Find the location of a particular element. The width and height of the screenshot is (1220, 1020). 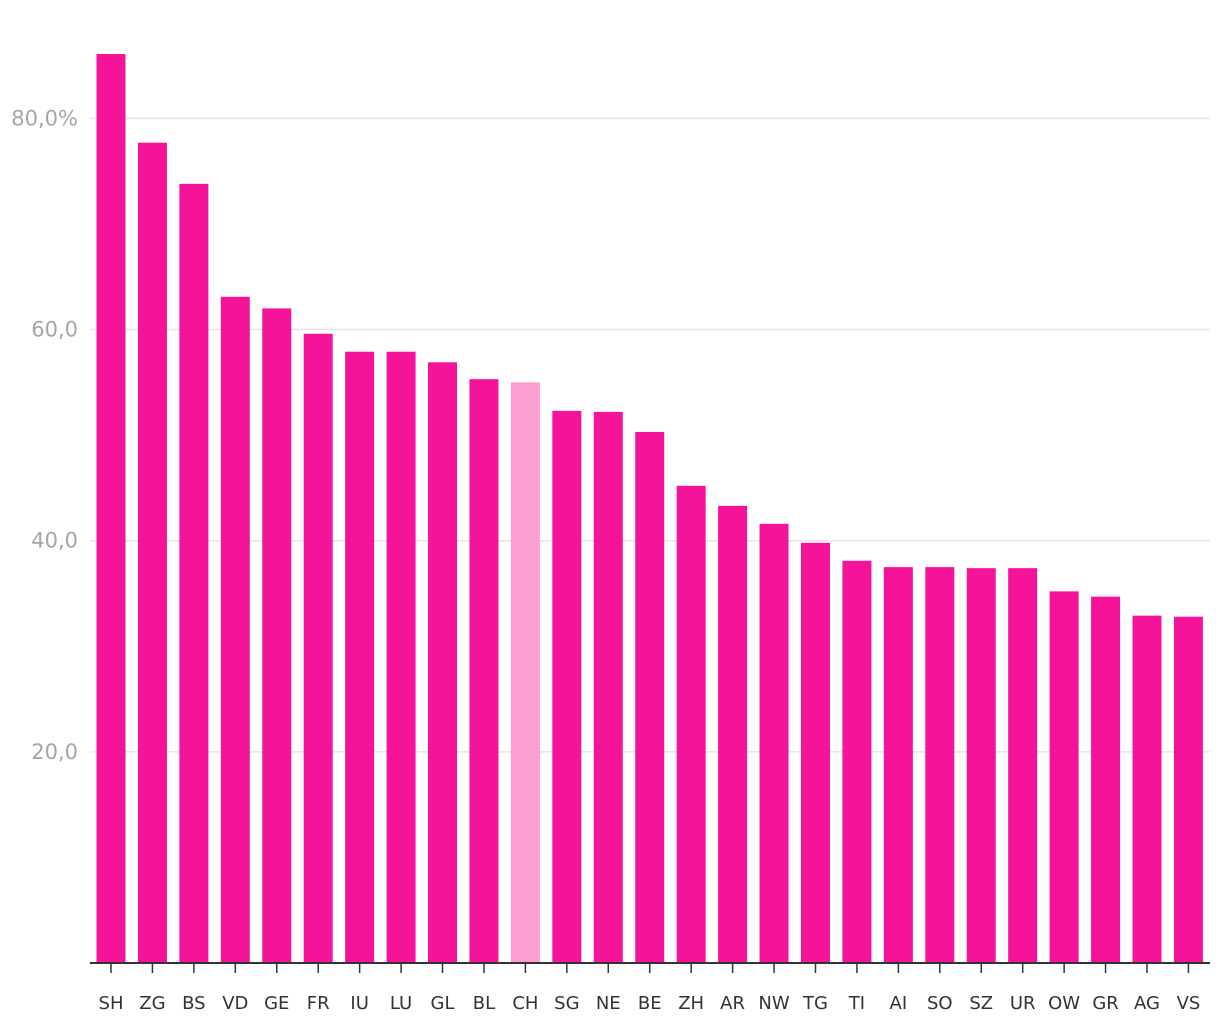

bar-ag is located at coordinates (1147, 789).